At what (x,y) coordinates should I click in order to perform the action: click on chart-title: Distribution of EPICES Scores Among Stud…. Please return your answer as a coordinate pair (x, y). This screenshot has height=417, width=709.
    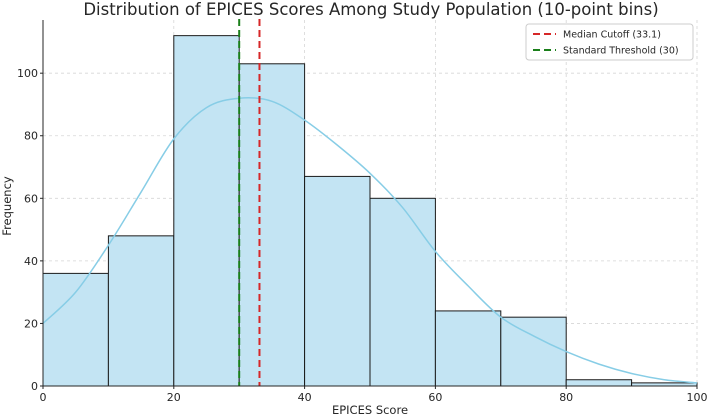
    Looking at the image, I should click on (370, 9).